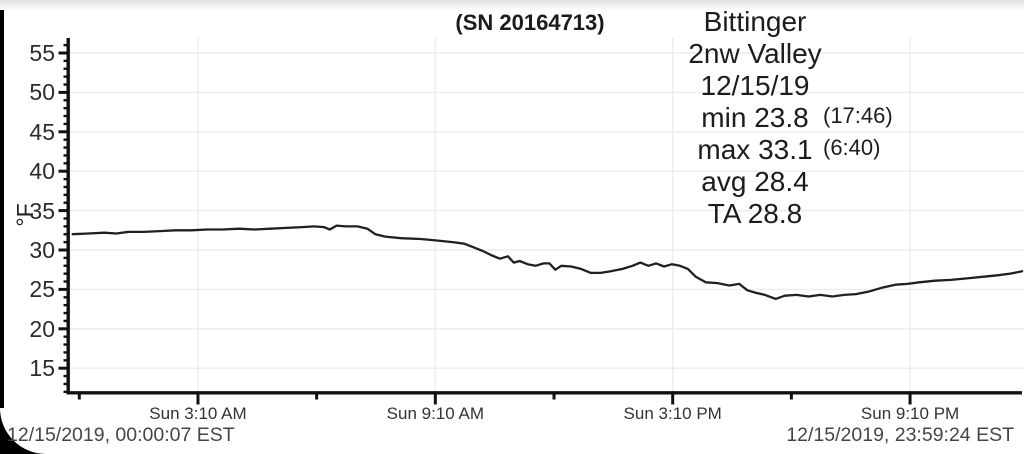 This screenshot has width=1024, height=454. What do you see at coordinates (858, 115) in the screenshot?
I see `min-temperature-time: (17:46)` at bounding box center [858, 115].